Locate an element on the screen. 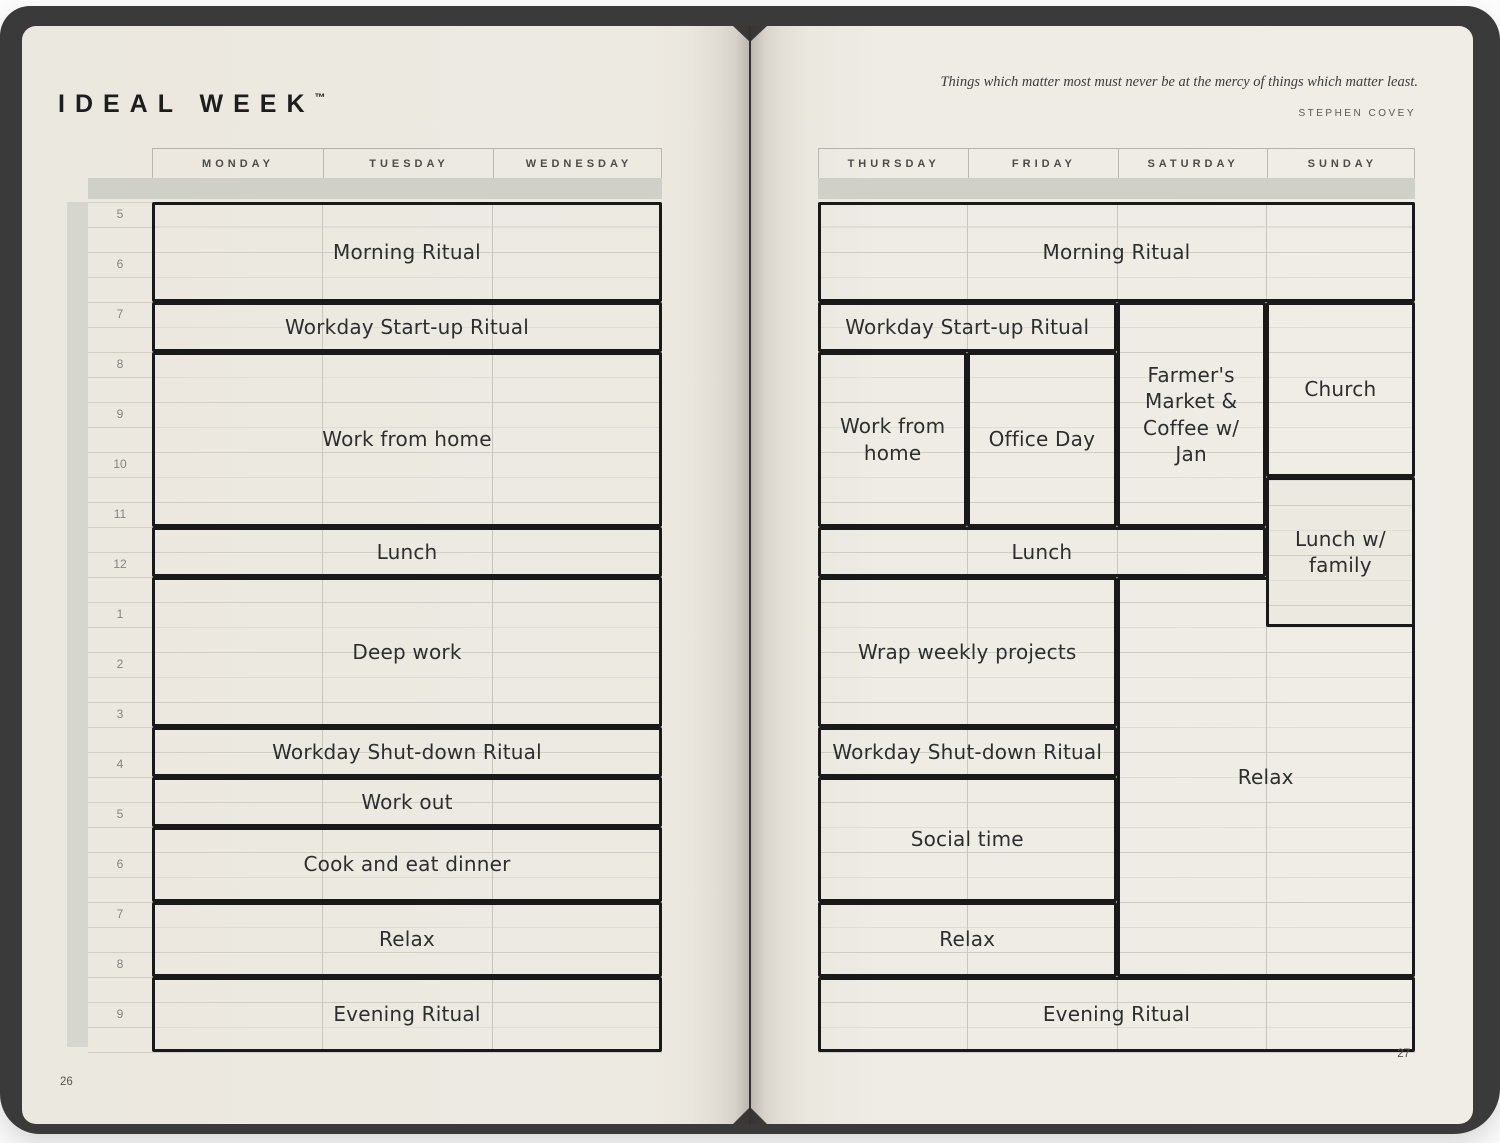 The width and height of the screenshot is (1500, 1143). time-label: 1 is located at coordinates (120, 614).